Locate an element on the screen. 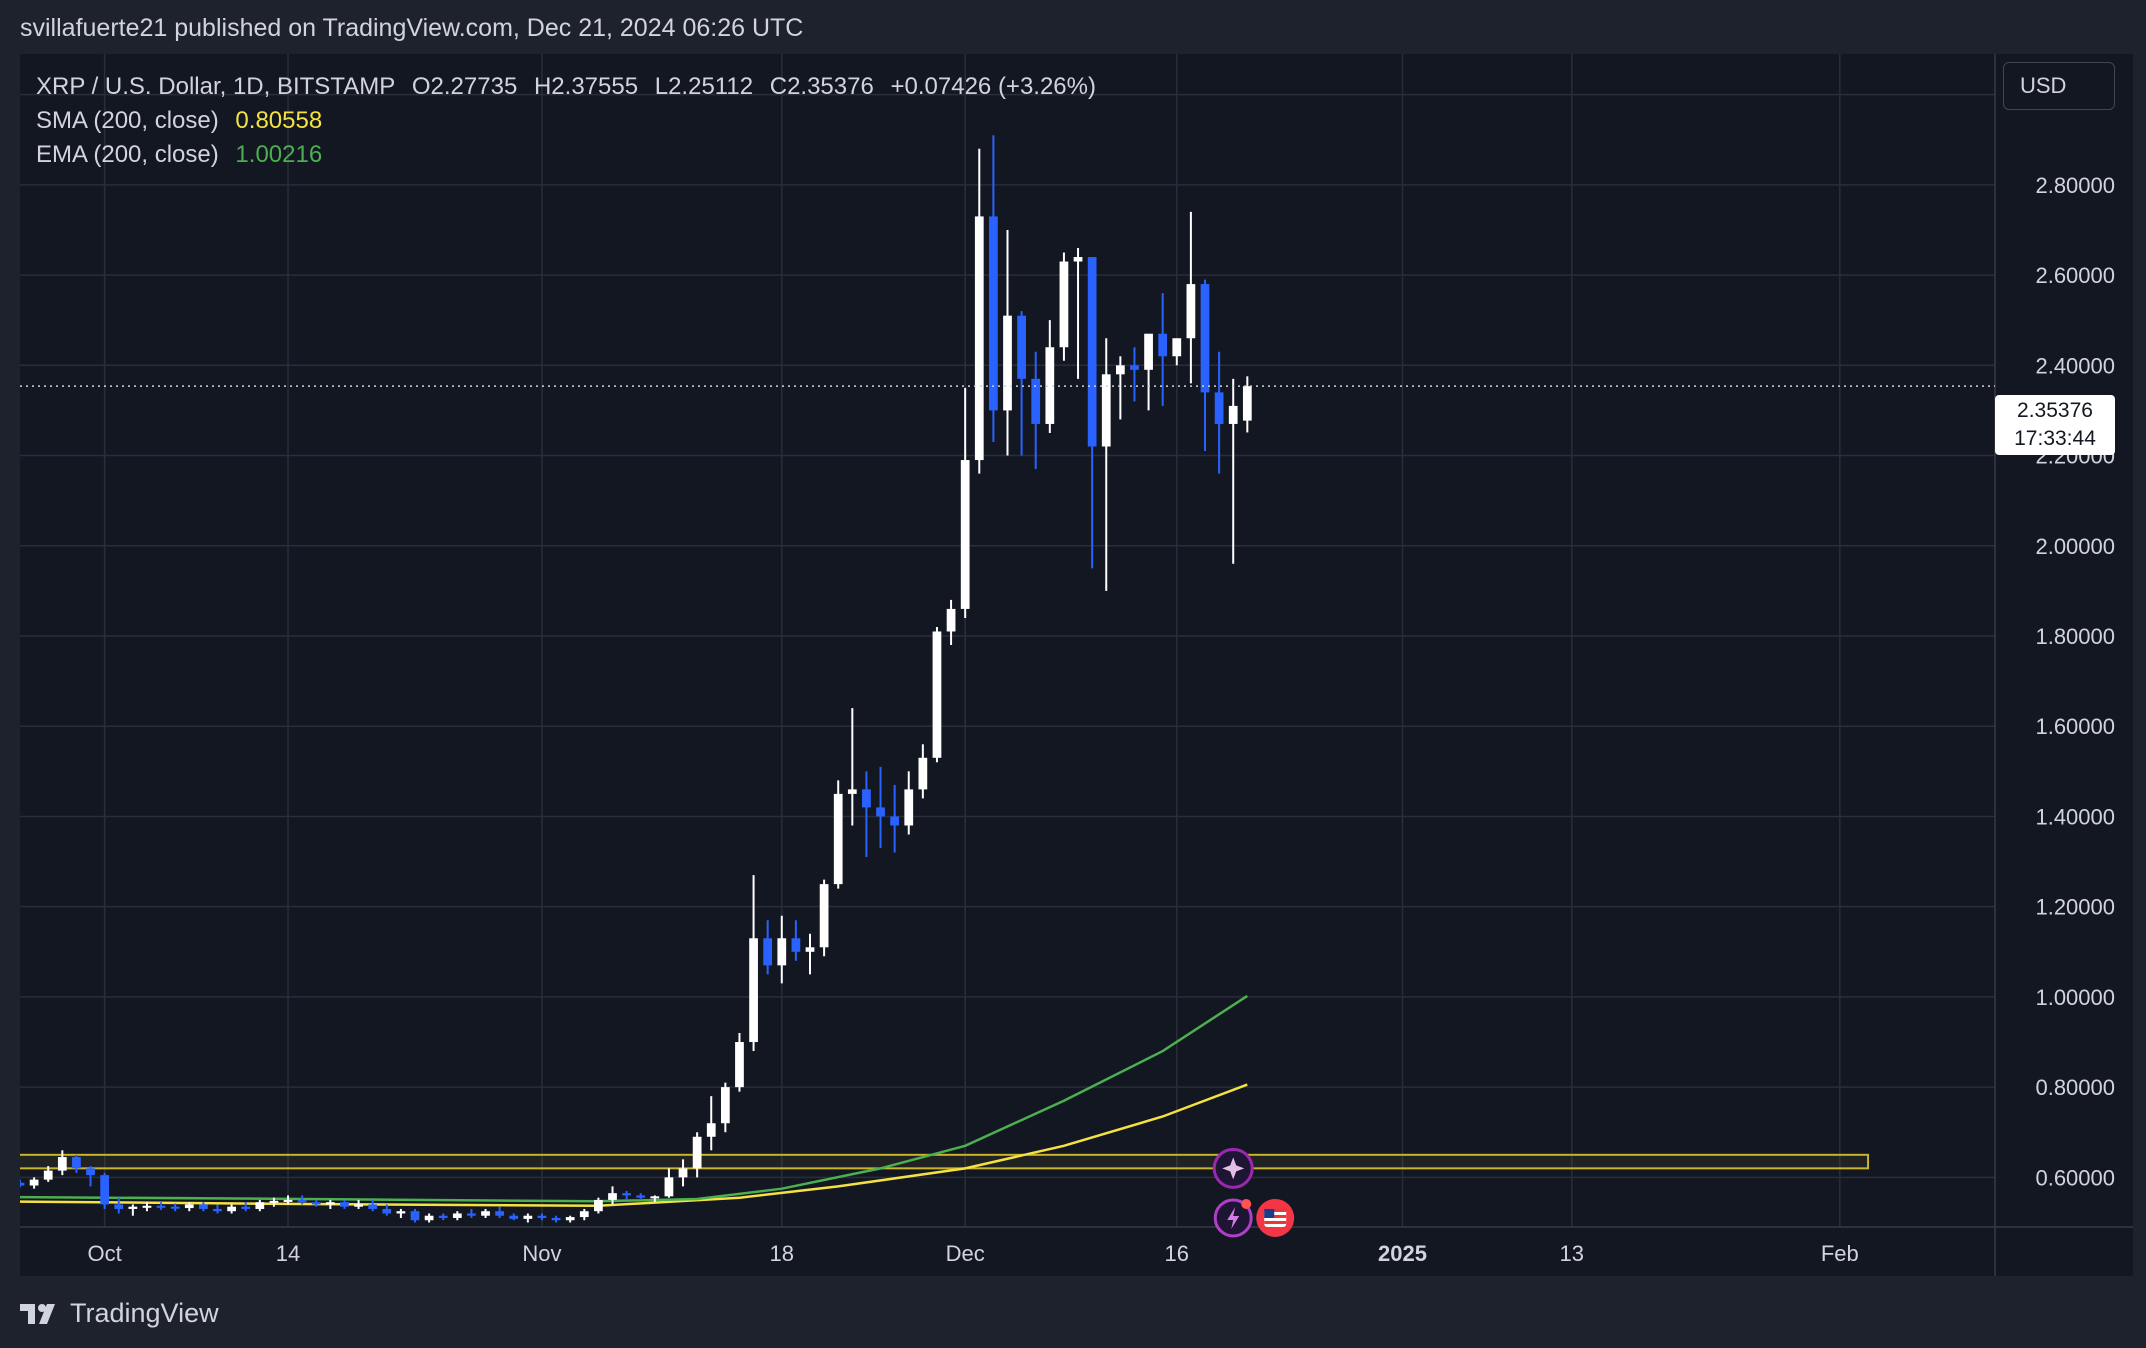  ema-label: EMA (200, close) is located at coordinates (127, 154).